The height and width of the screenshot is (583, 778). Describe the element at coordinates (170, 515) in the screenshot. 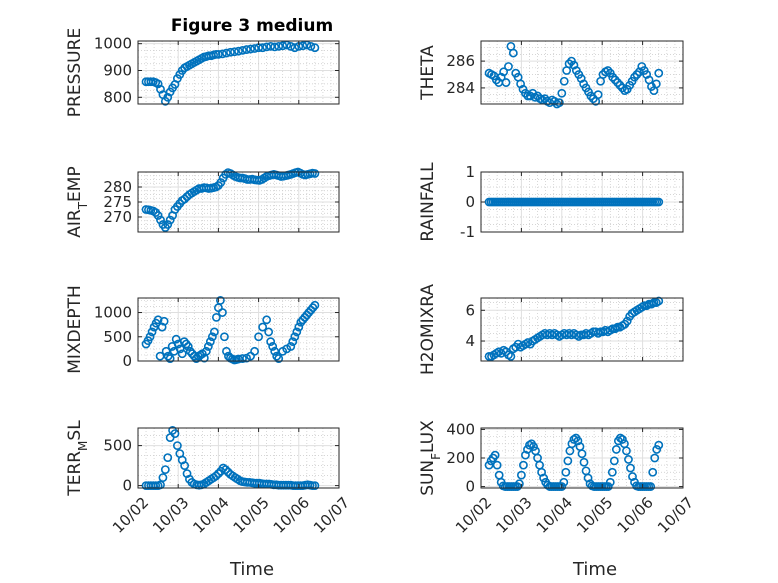

I see `x-tick-label: 10/03` at that location.